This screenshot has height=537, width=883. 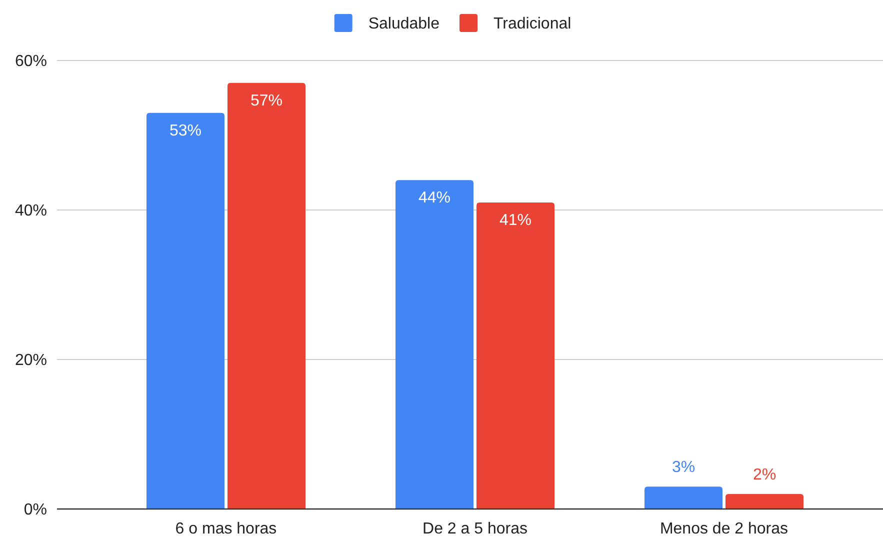 I want to click on legend-label: Saludable, so click(x=404, y=24).